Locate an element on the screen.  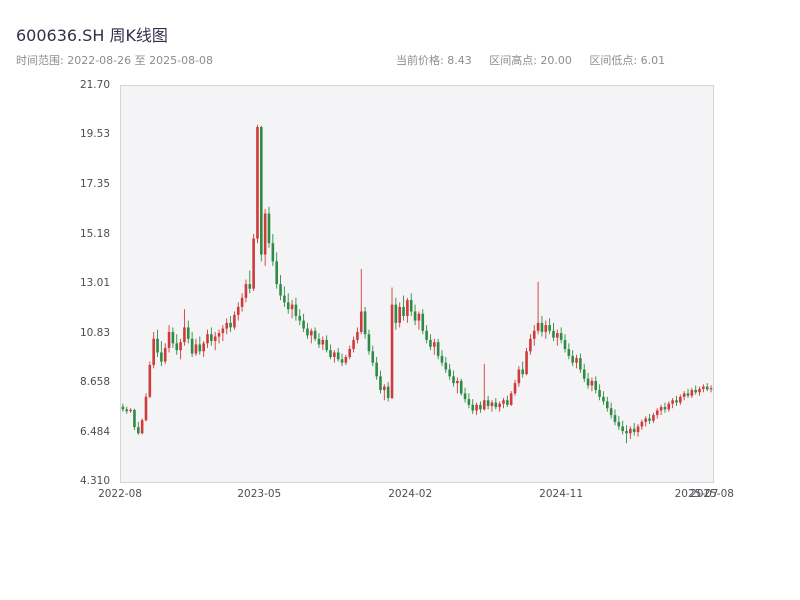
y-tick-label: 8.658 is located at coordinates (94, 382).